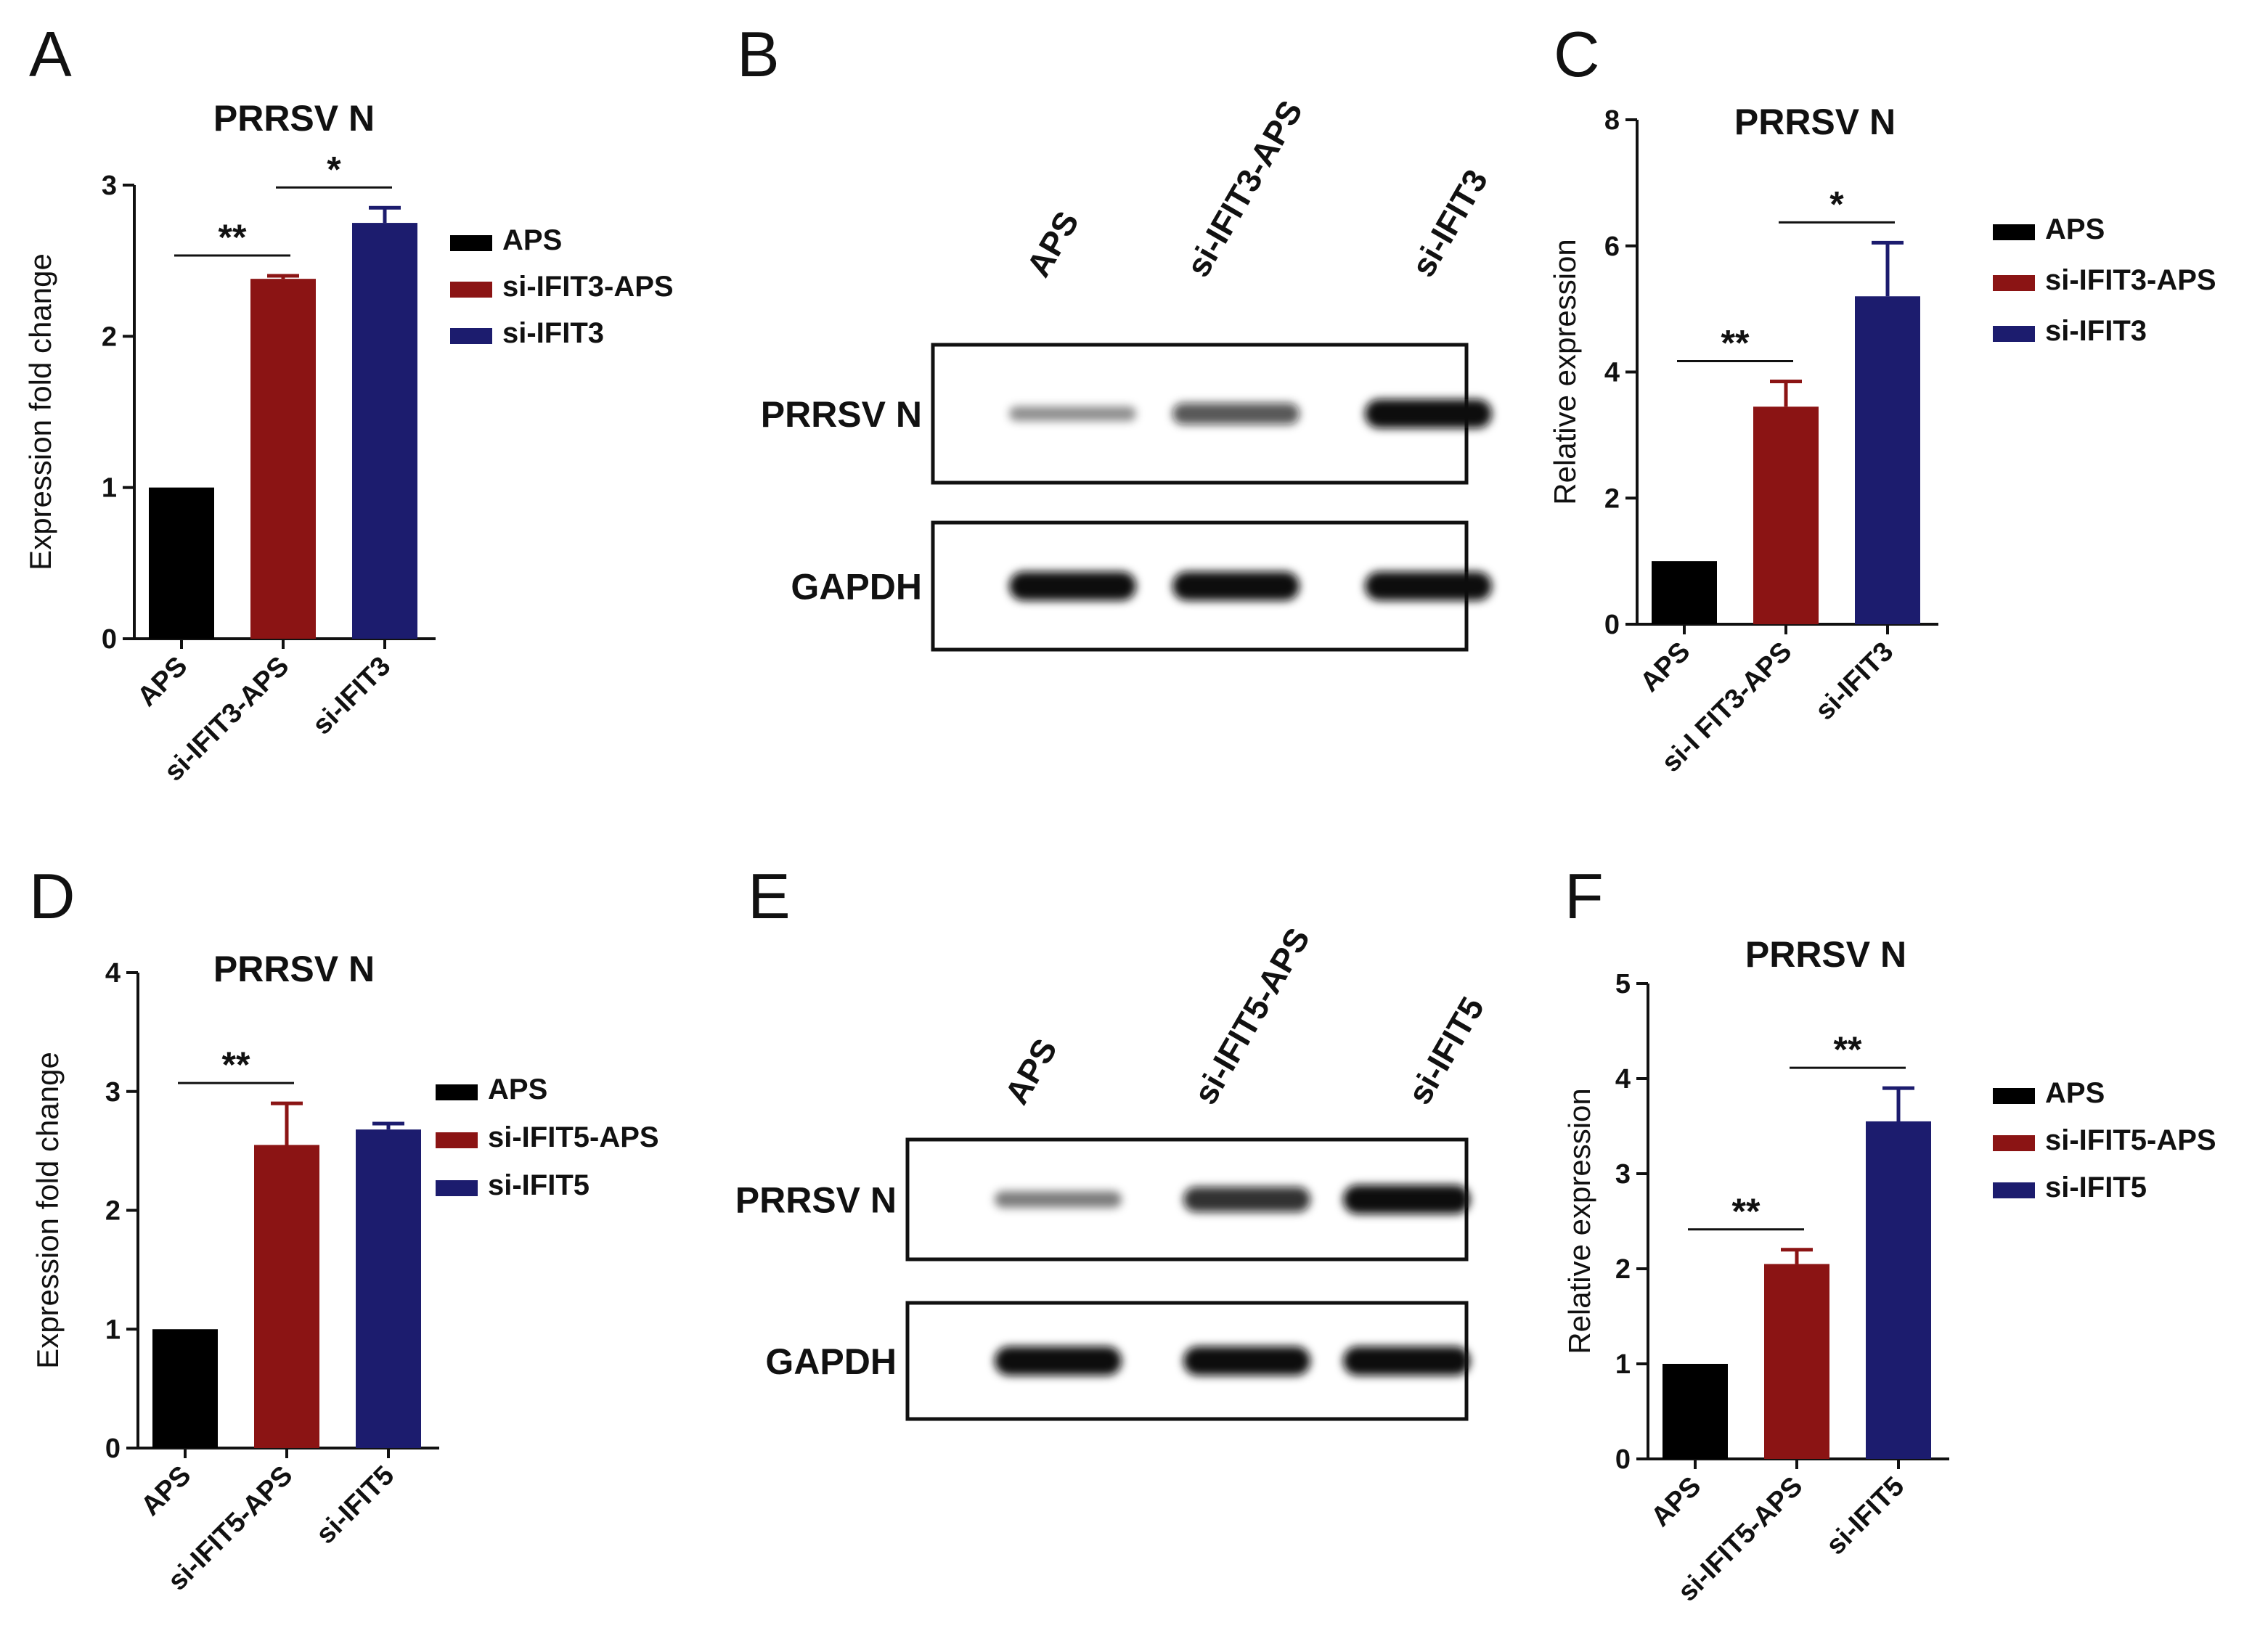 Image resolution: width=2252 pixels, height=1652 pixels. What do you see at coordinates (50, 54) in the screenshot?
I see `panel-label-a: A` at bounding box center [50, 54].